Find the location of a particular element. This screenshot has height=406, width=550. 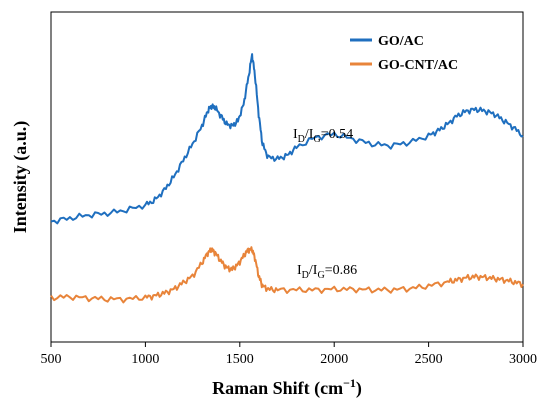

legend-label-go-cnt-ac: GO-CNT/AC is located at coordinates (418, 65).